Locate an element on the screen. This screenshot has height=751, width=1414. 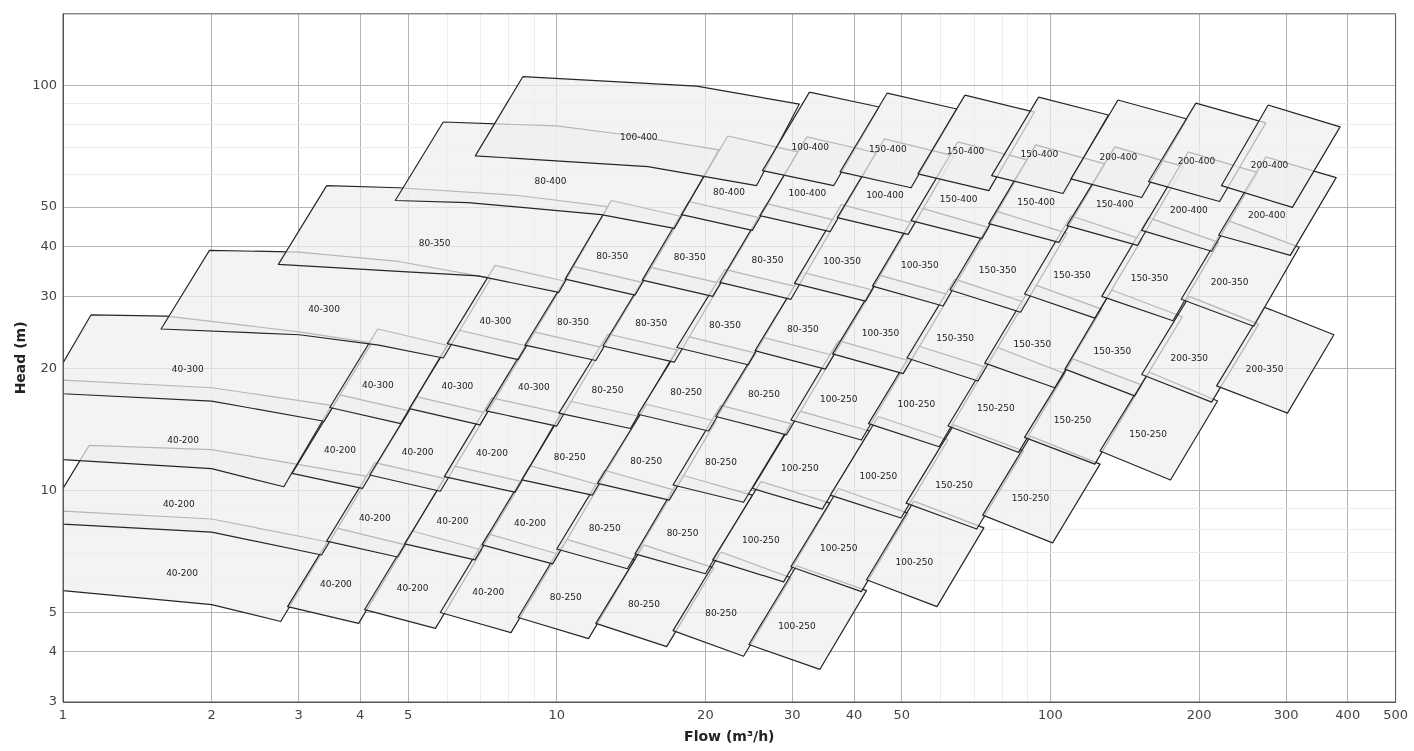
y-axis-title: Head (m) is located at coordinates (20, 358).